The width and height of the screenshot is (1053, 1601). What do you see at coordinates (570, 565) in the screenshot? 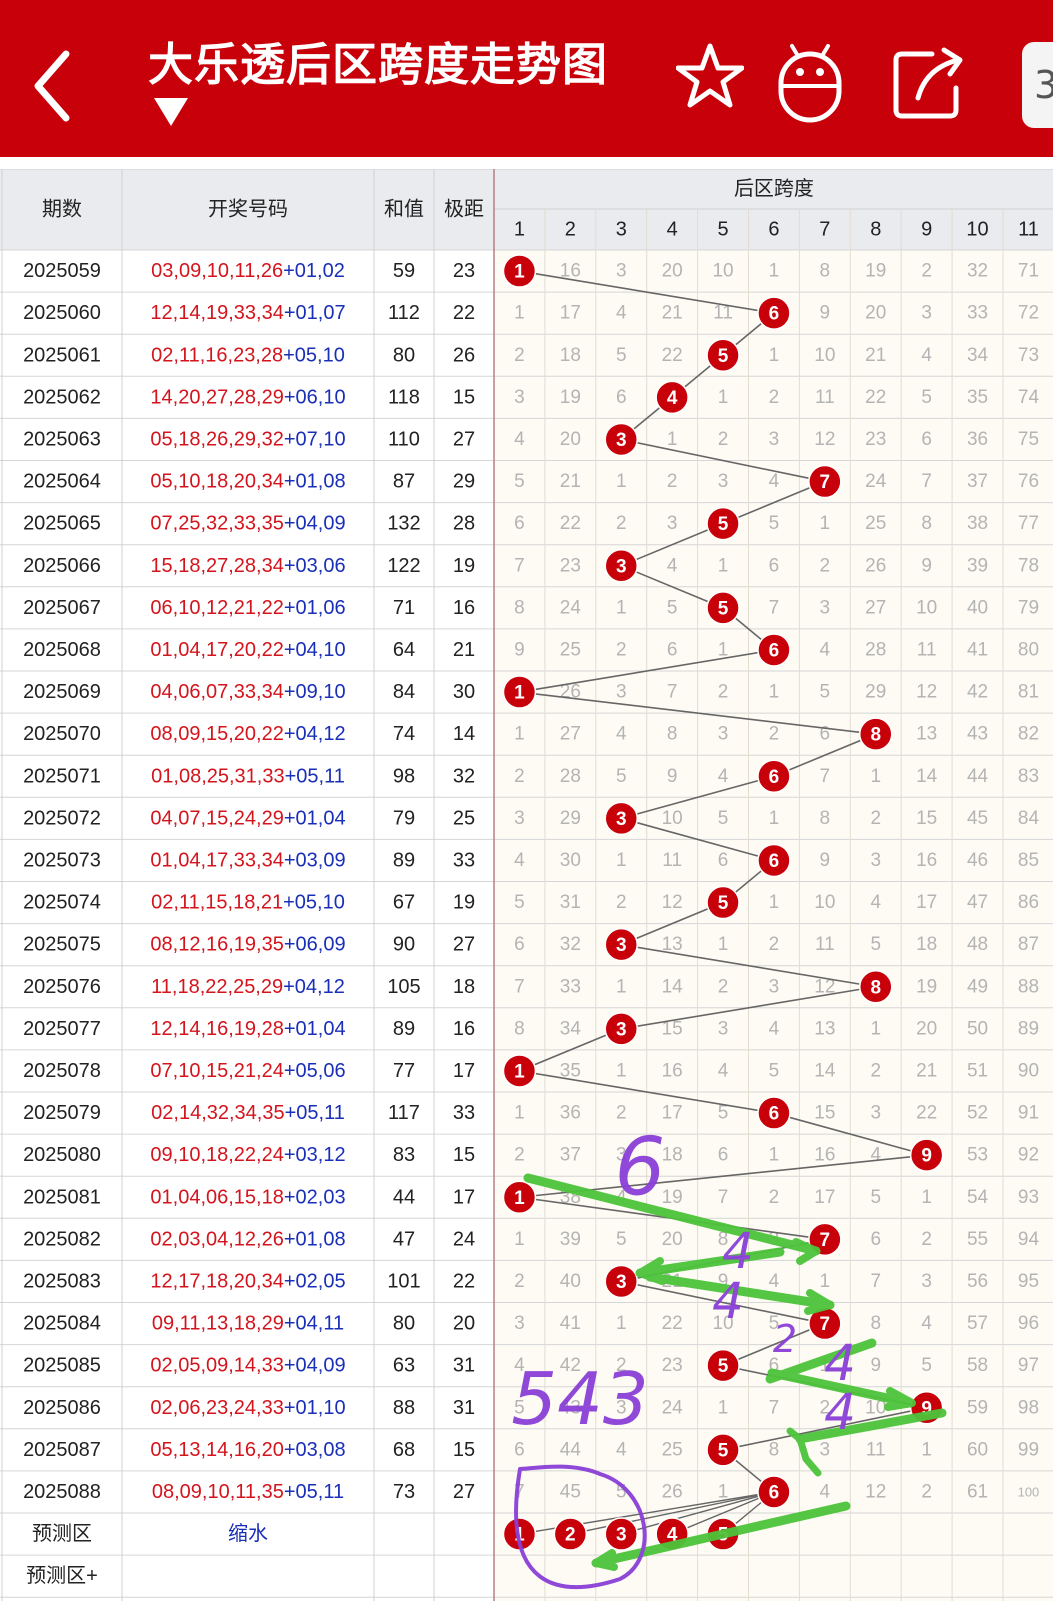
I see `miss-value: 23` at bounding box center [570, 565].